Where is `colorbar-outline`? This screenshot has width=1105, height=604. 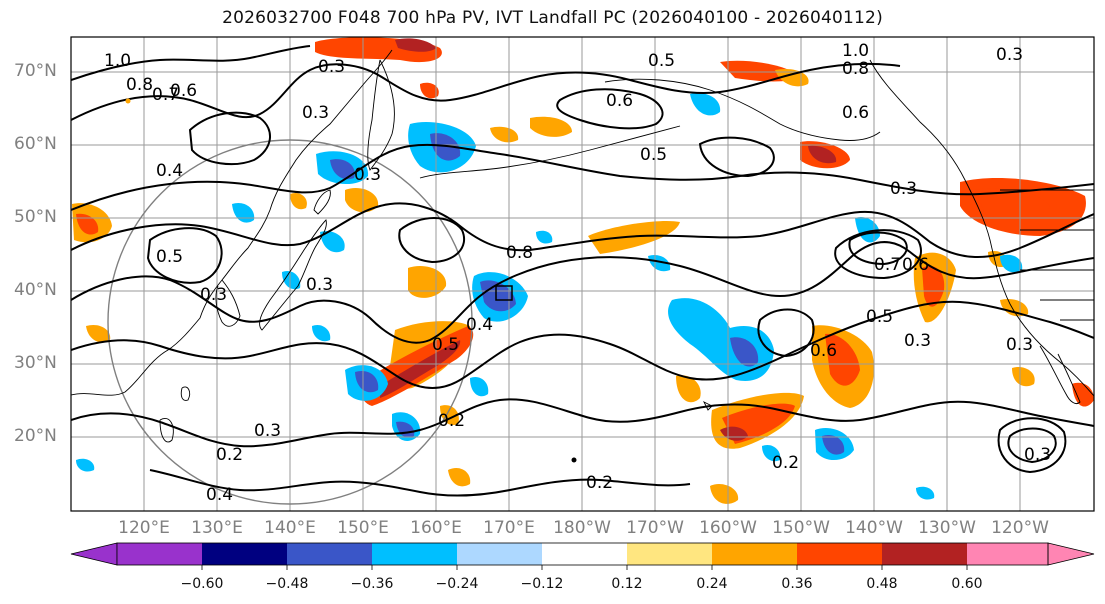 colorbar-outline is located at coordinates (582, 554).